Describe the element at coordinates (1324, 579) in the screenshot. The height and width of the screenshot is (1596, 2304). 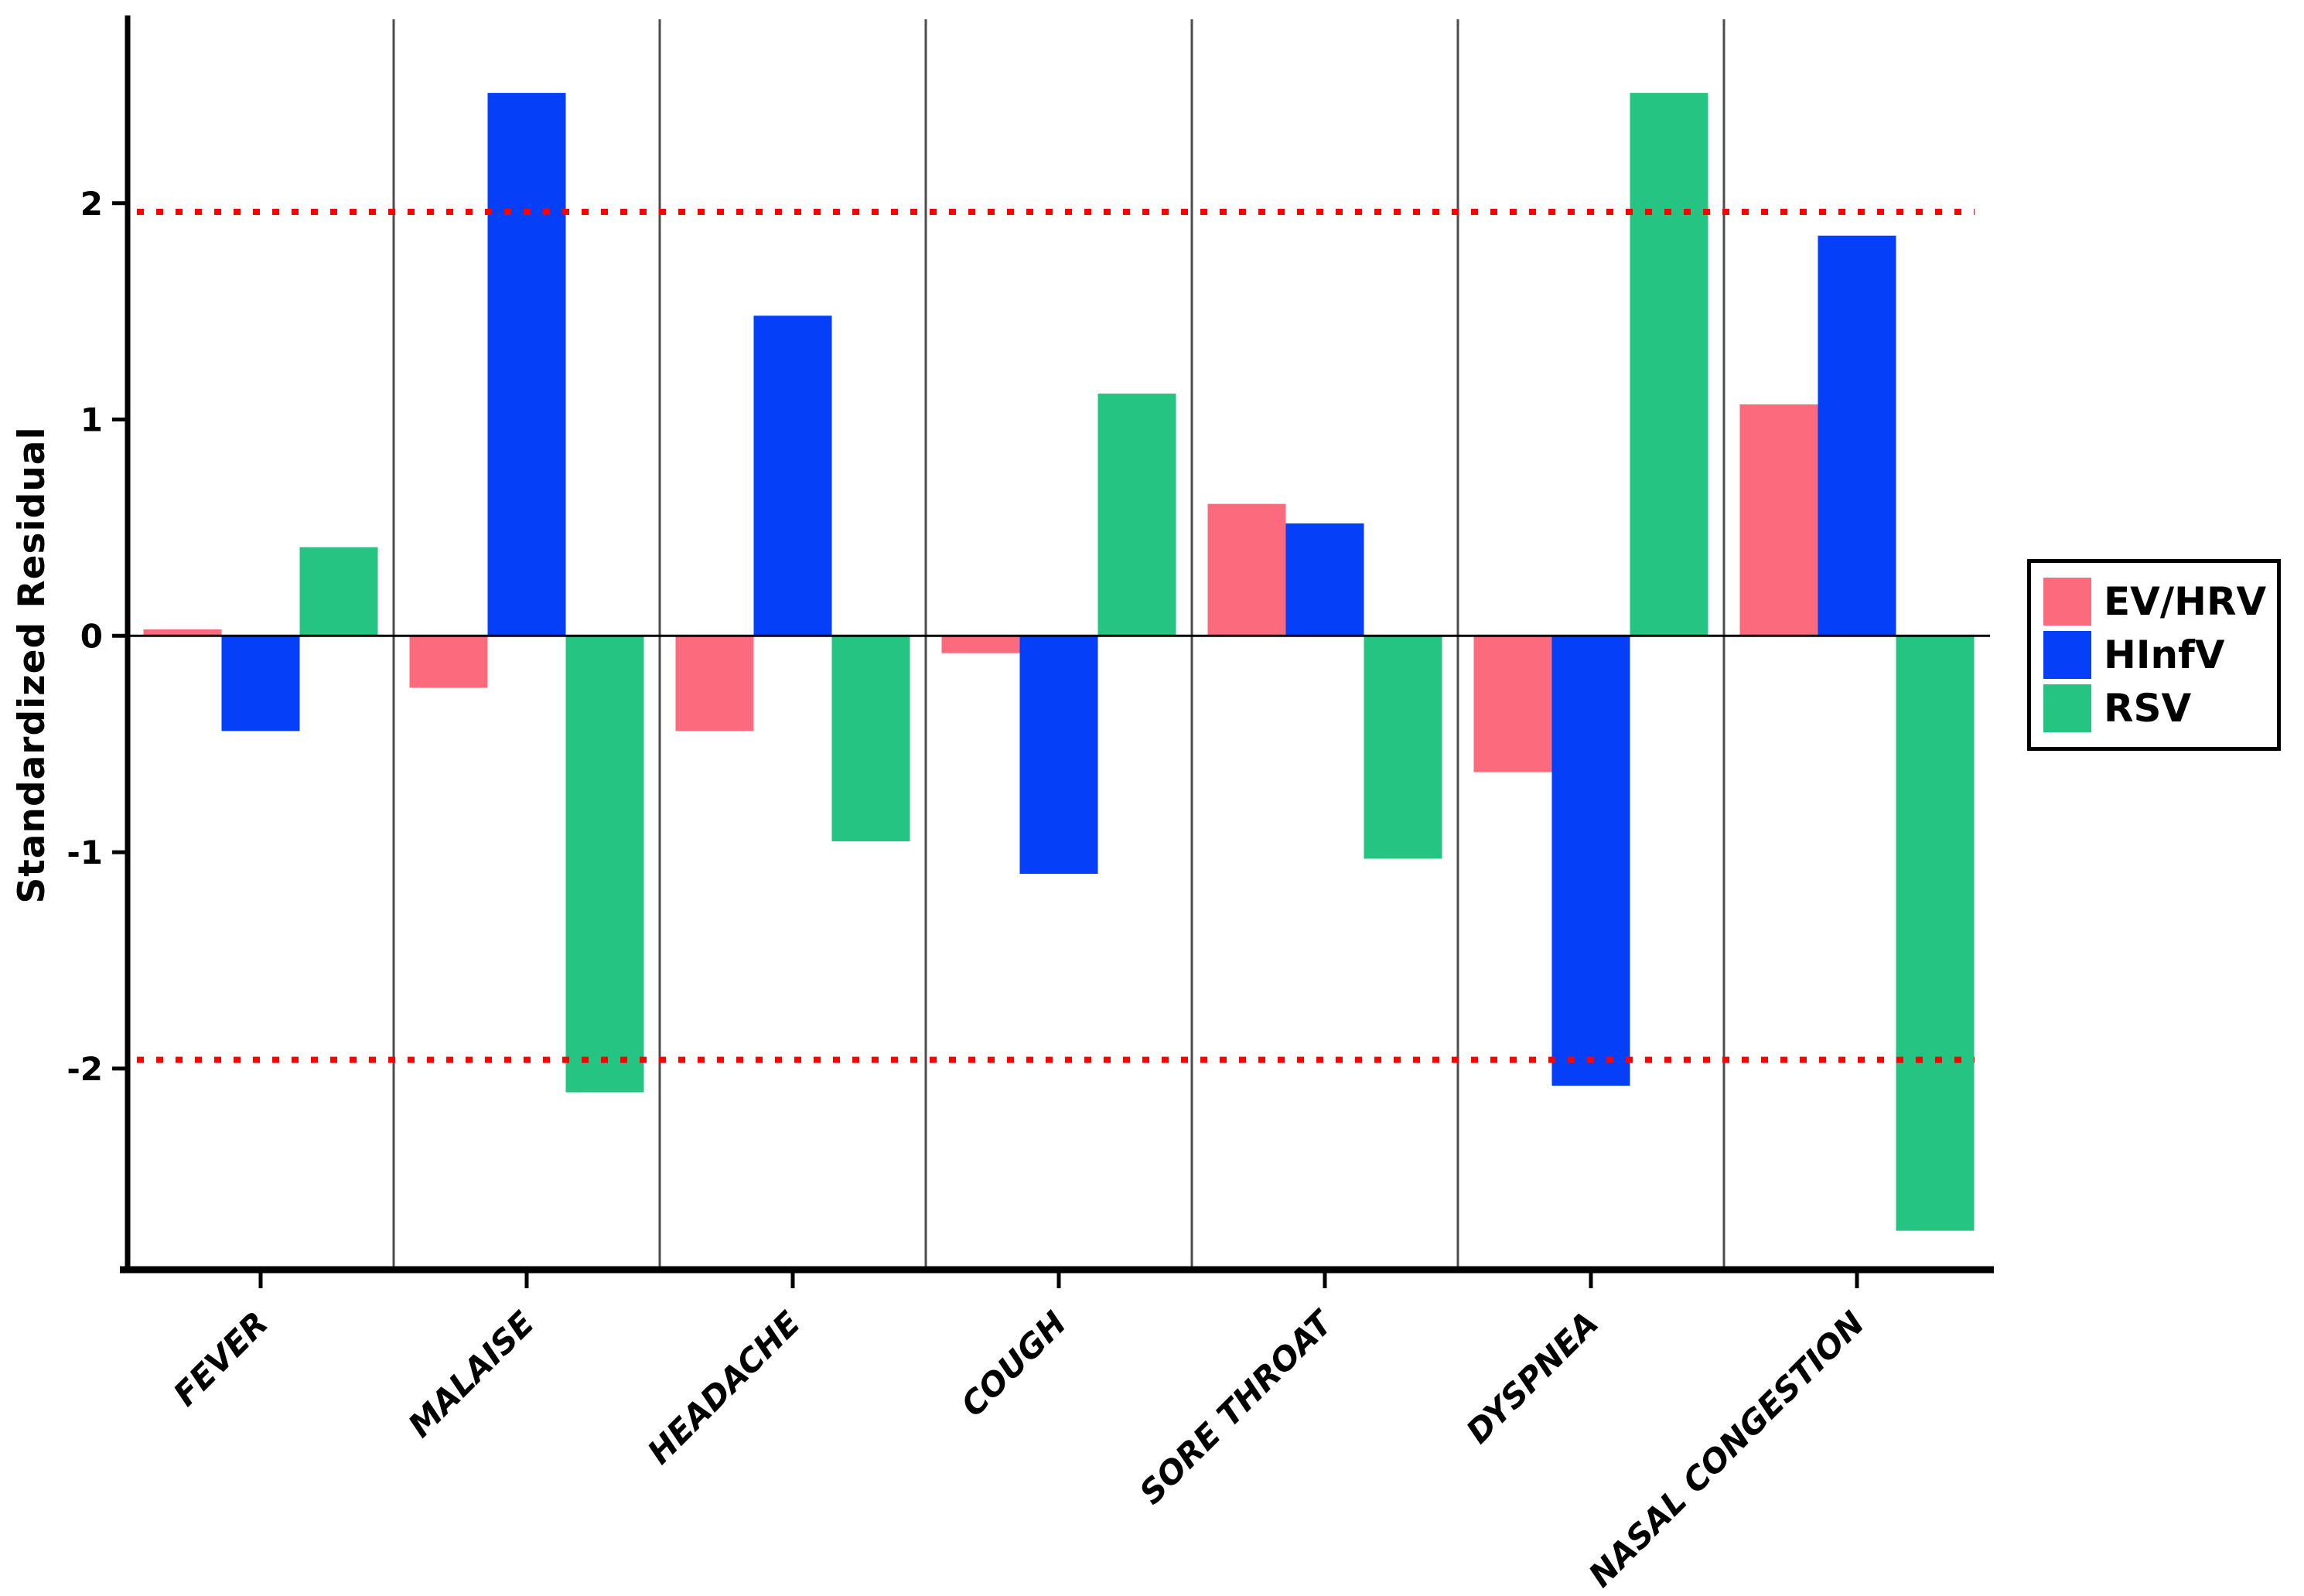
I see `bar-sore-throat-hinfv` at that location.